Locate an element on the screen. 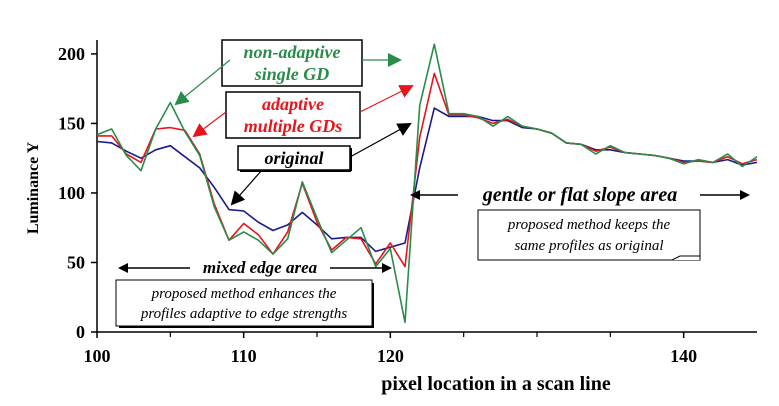  legend-original-box is located at coordinates (294, 158).